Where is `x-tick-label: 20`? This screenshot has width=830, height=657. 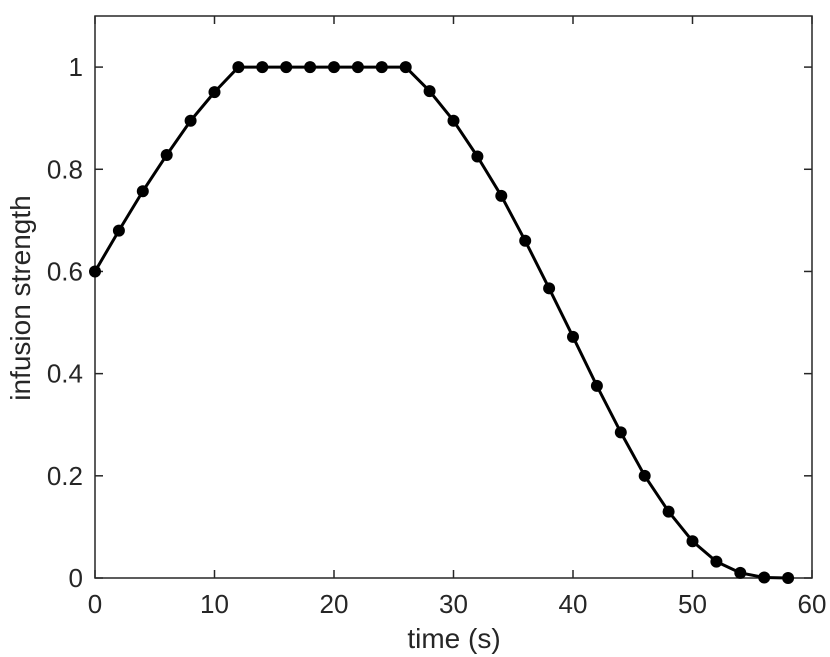 x-tick-label: 20 is located at coordinates (334, 604).